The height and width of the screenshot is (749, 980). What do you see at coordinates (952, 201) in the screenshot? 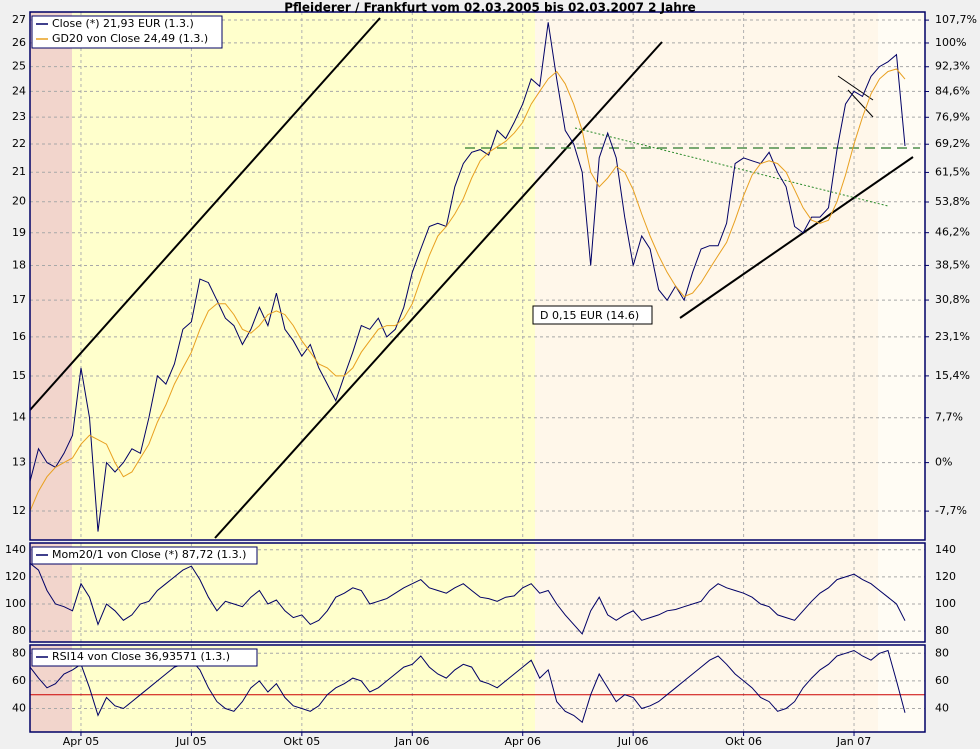
I see `y2-tick-label: 53,8%` at bounding box center [952, 201].